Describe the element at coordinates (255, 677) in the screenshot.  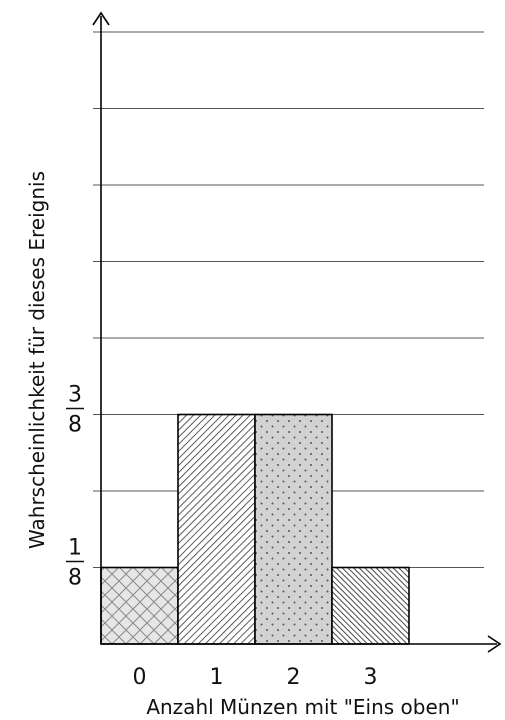
I see `x-tick-labels: 0 1 2 3` at that location.